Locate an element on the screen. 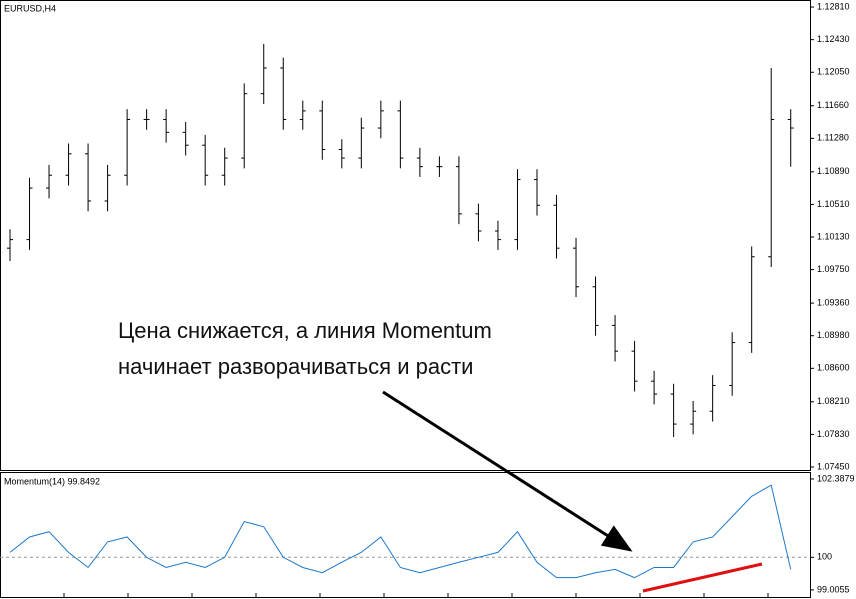 This screenshot has width=856, height=599. y-tick-label: 1.12050 is located at coordinates (833, 72).